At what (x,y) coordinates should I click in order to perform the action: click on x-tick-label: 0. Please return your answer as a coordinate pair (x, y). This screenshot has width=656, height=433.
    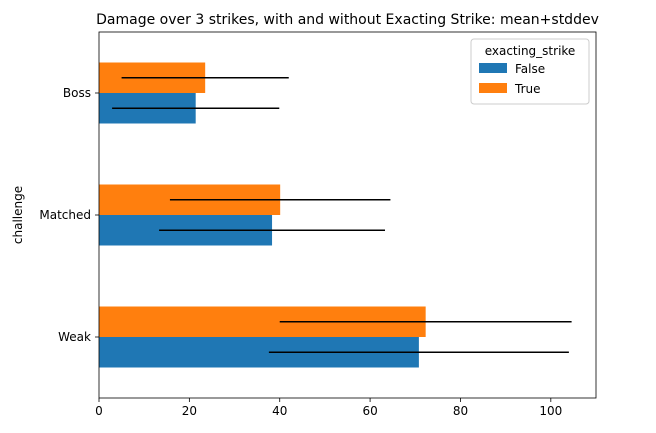
    Looking at the image, I should click on (99, 411).